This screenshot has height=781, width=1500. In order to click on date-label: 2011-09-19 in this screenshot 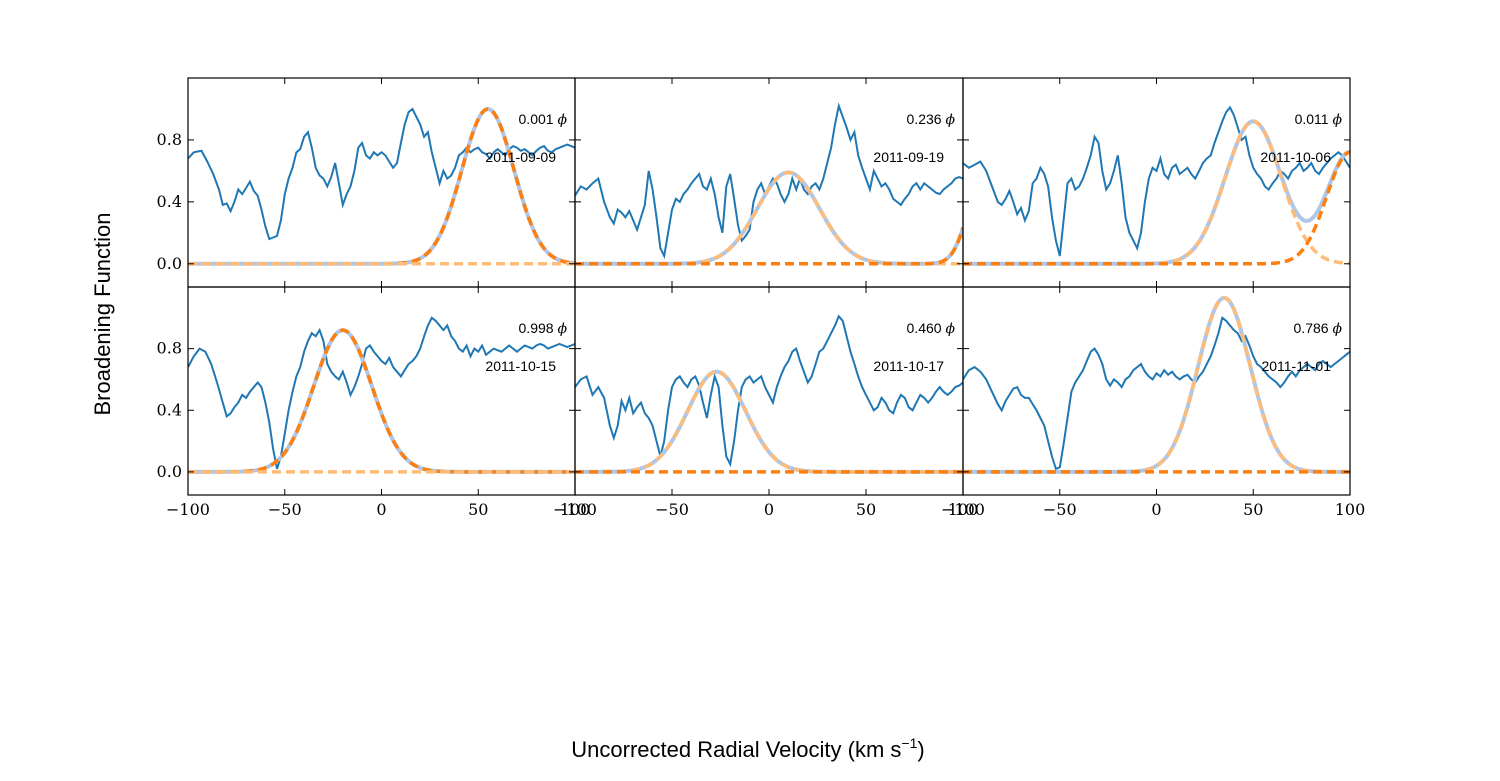, I will do `click(908, 157)`.